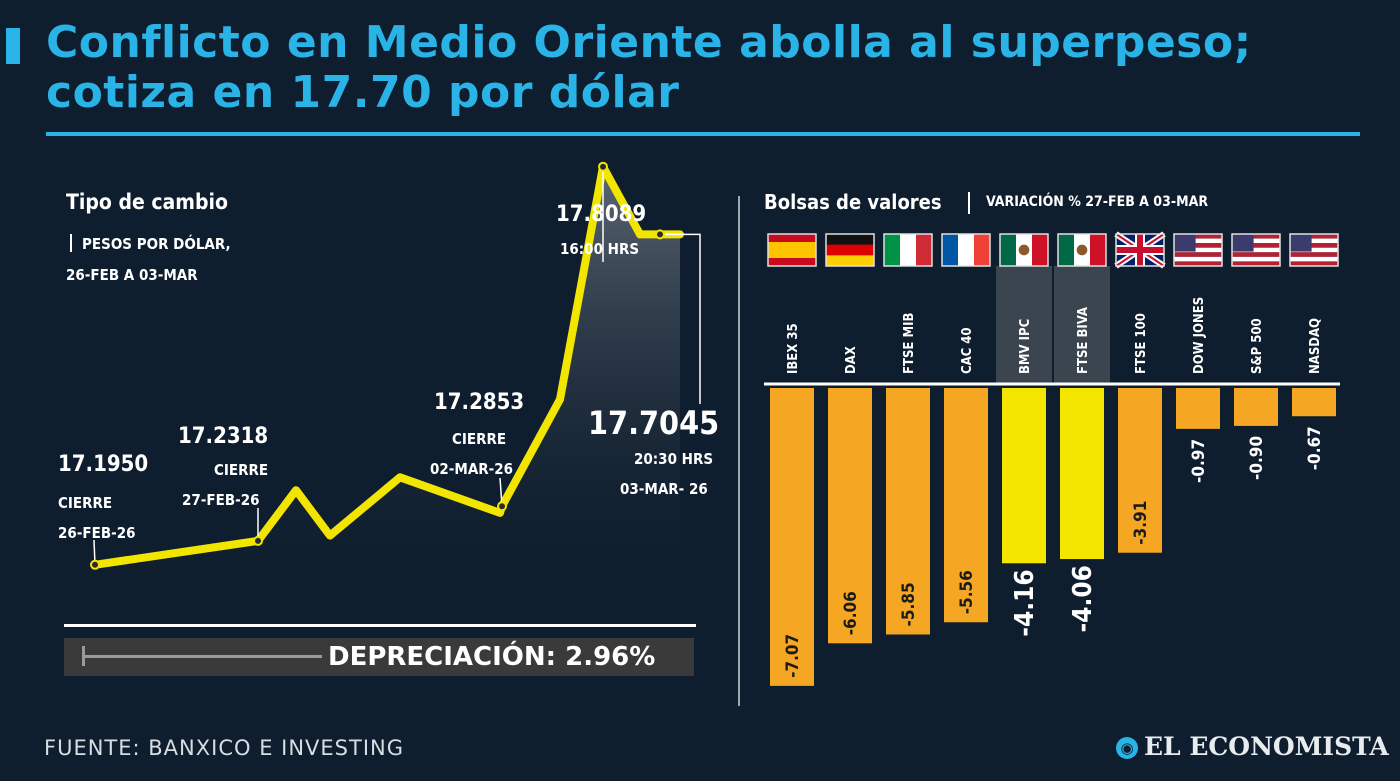 This screenshot has height=781, width=1400. I want to click on annotation-value-5: 17.7045, so click(654, 423).